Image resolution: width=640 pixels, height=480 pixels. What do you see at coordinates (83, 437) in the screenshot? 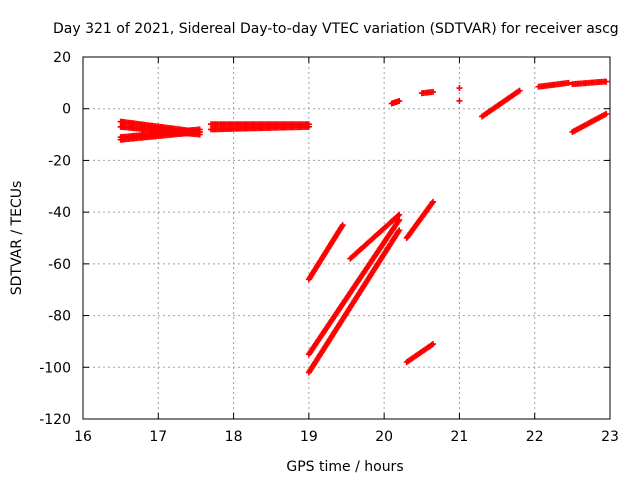
I see `x-tick-label: 16` at bounding box center [83, 437].